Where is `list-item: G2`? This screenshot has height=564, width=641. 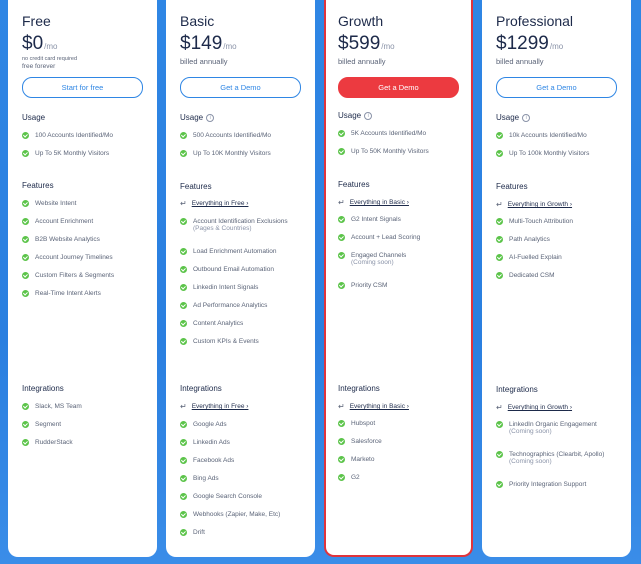 list-item: G2 is located at coordinates (403, 477).